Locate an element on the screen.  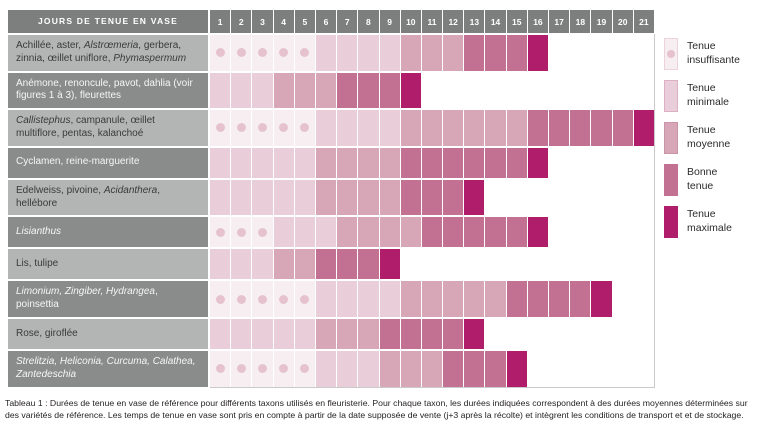
day-column-header: 13 is located at coordinates (474, 21).